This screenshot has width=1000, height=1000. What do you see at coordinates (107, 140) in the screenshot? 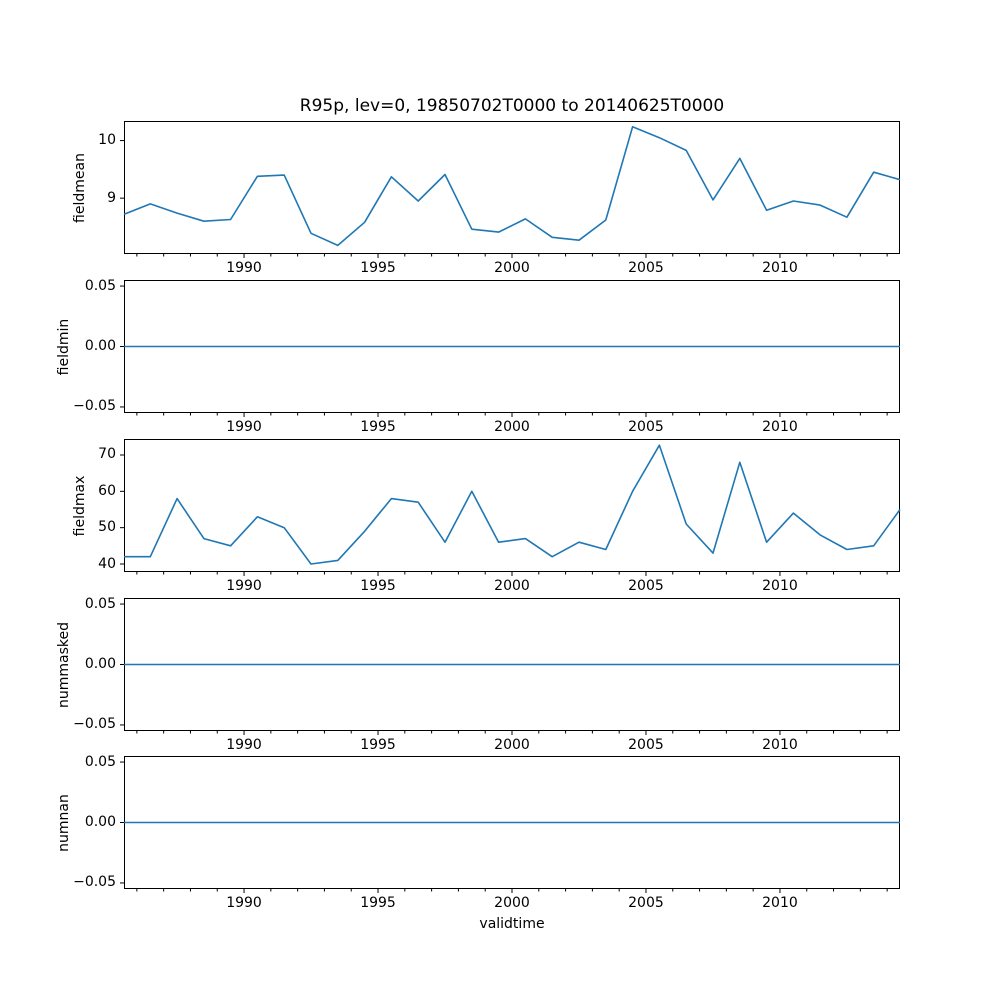
I see `y-tick-label: 10` at bounding box center [107, 140].